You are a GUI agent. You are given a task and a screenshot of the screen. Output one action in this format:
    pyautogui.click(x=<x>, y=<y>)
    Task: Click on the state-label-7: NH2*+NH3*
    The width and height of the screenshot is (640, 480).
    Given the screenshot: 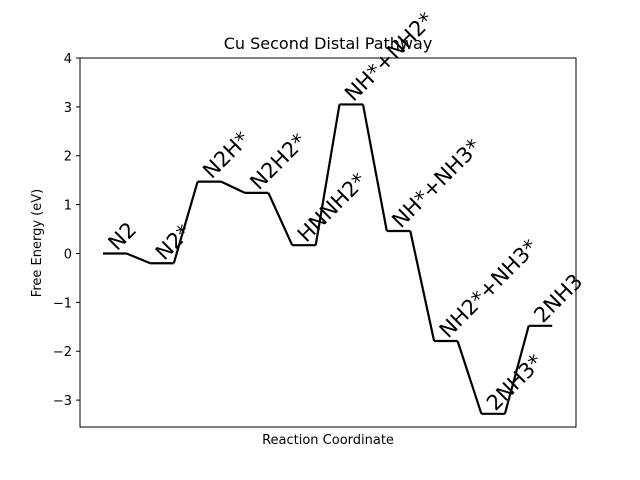 What is the action you would take?
    pyautogui.click(x=489, y=289)
    